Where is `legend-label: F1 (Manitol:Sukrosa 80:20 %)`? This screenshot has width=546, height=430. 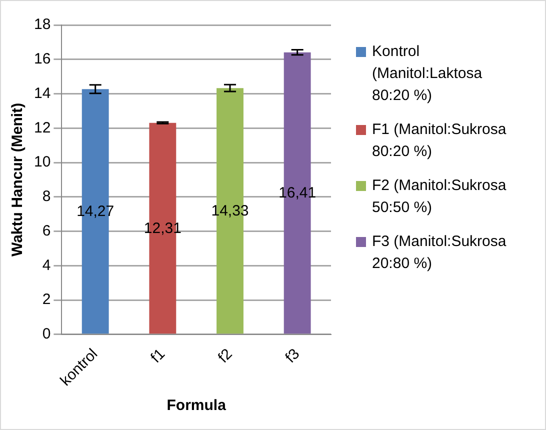
legend-label: F1 (Manitol:Sukrosa 80:20 %) is located at coordinates (440, 141).